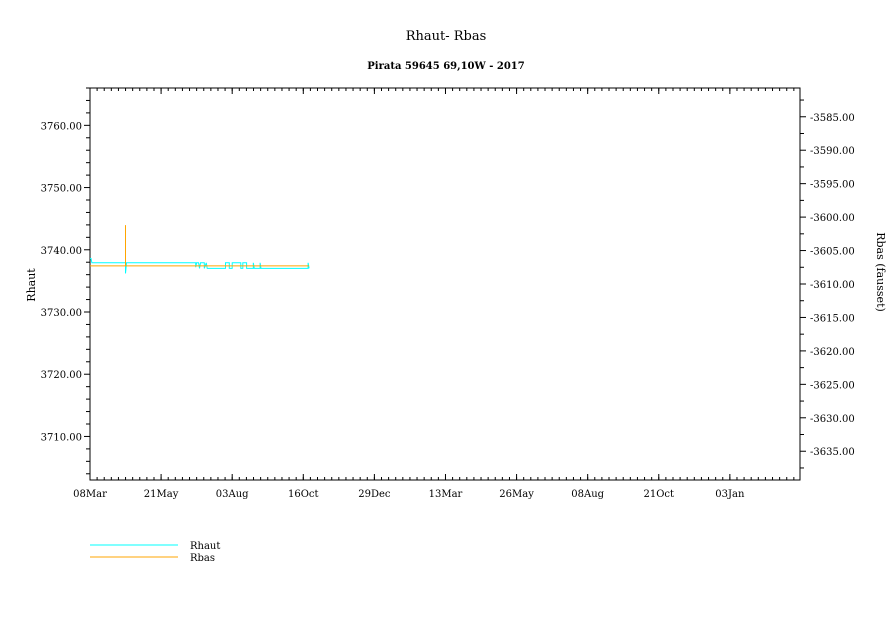 The height and width of the screenshot is (634, 891). What do you see at coordinates (832, 385) in the screenshot?
I see `y2-tick-label: -3625.00` at bounding box center [832, 385].